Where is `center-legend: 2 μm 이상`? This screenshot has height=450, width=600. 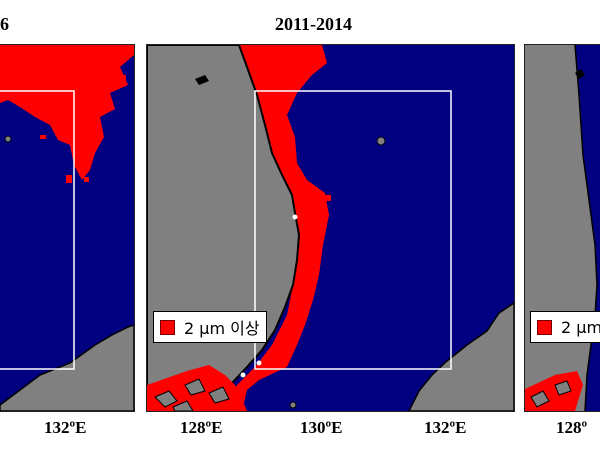 center-legend: 2 μm 이상 is located at coordinates (210, 327).